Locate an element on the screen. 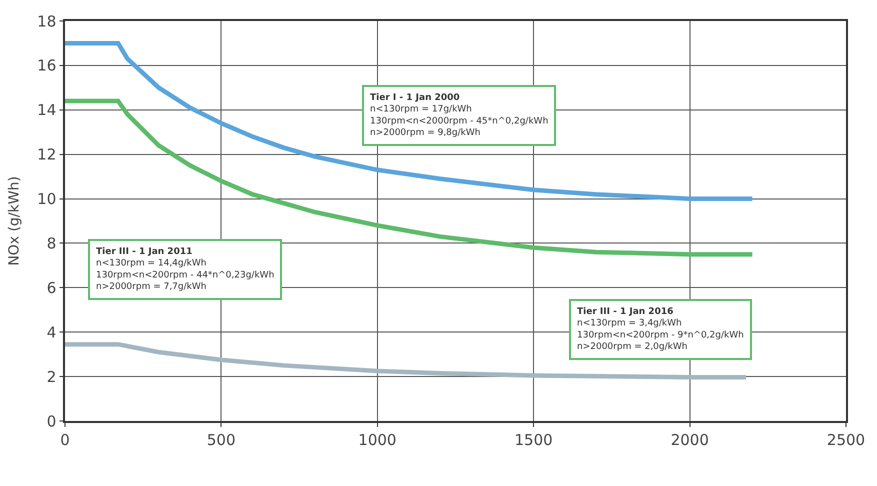  y-tick-label: 16 is located at coordinates (46, 65).